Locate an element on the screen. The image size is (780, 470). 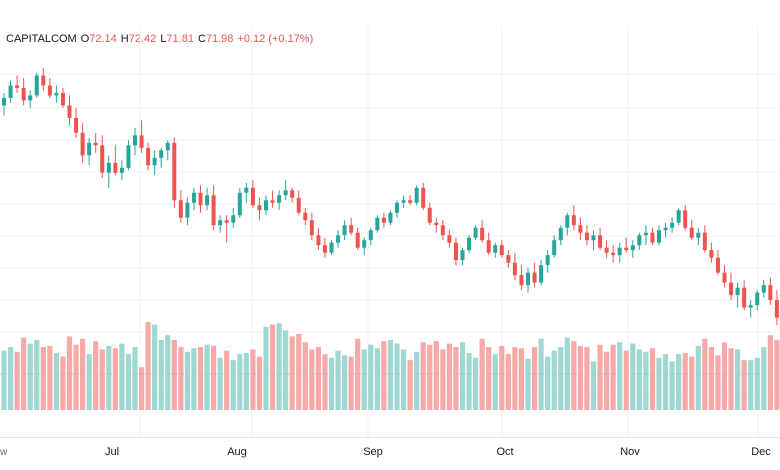
x-axis: Jul Aug Sep Oct Nov Dec is located at coordinates (438, 452).